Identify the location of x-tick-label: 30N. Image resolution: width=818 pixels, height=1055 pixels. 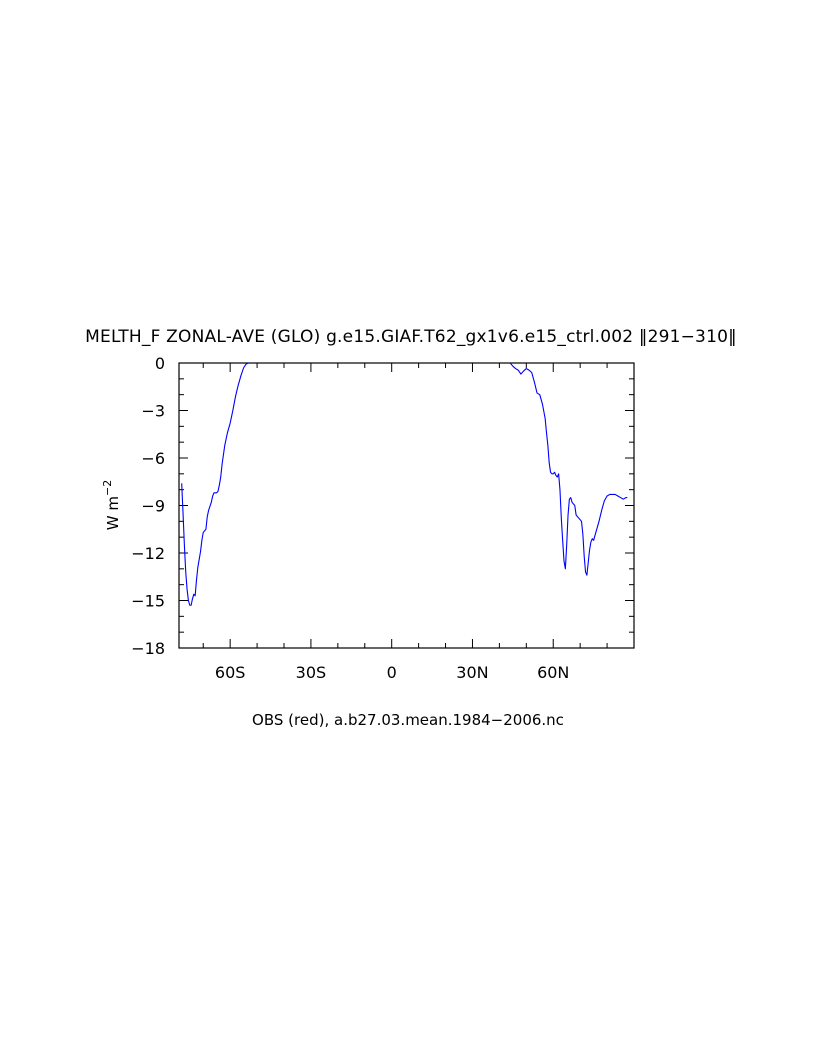
(472, 672).